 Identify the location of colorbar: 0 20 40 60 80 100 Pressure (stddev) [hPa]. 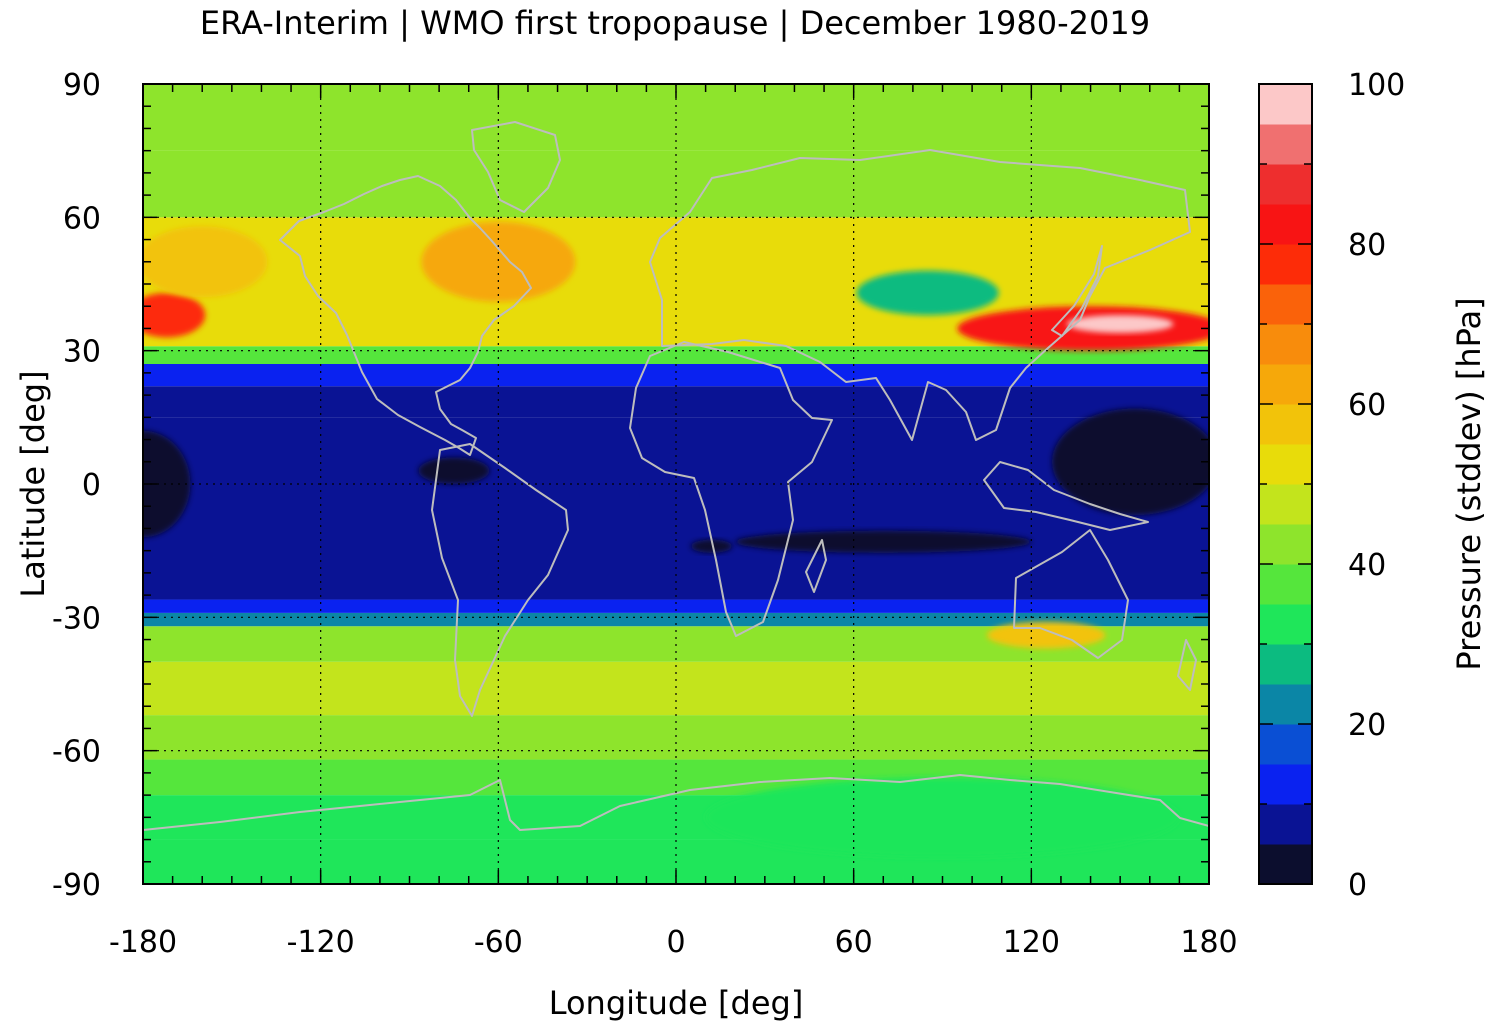
(1373, 485).